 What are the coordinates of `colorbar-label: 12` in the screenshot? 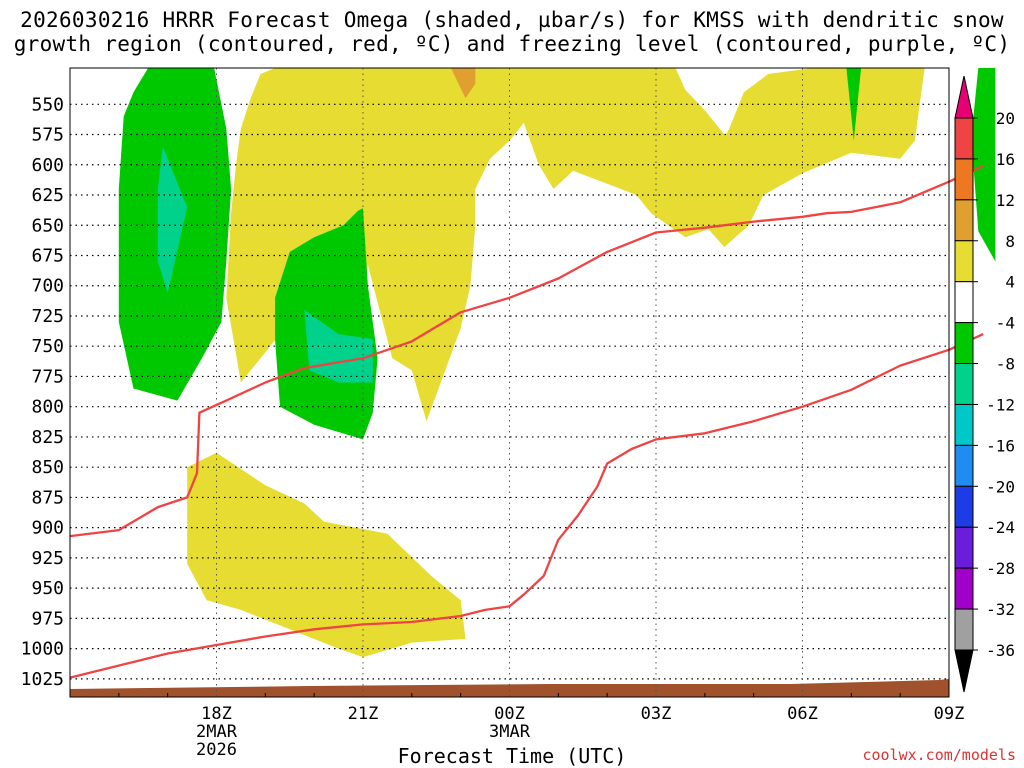 It's located at (1005, 200).